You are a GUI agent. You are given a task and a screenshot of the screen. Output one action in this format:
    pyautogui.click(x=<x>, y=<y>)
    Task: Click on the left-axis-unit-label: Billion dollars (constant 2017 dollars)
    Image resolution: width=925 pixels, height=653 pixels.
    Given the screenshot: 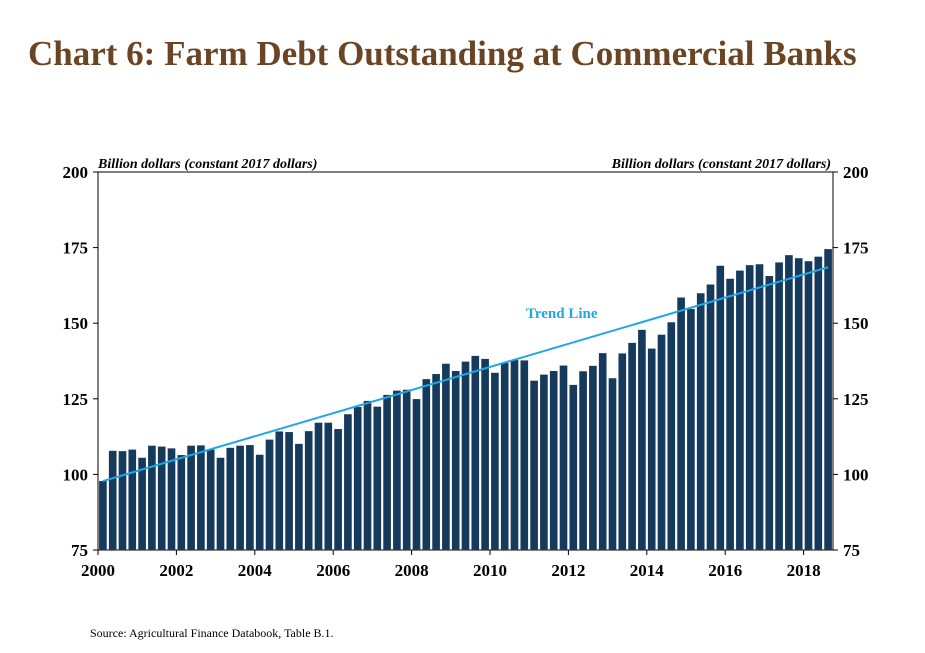 What is the action you would take?
    pyautogui.click(x=207, y=164)
    